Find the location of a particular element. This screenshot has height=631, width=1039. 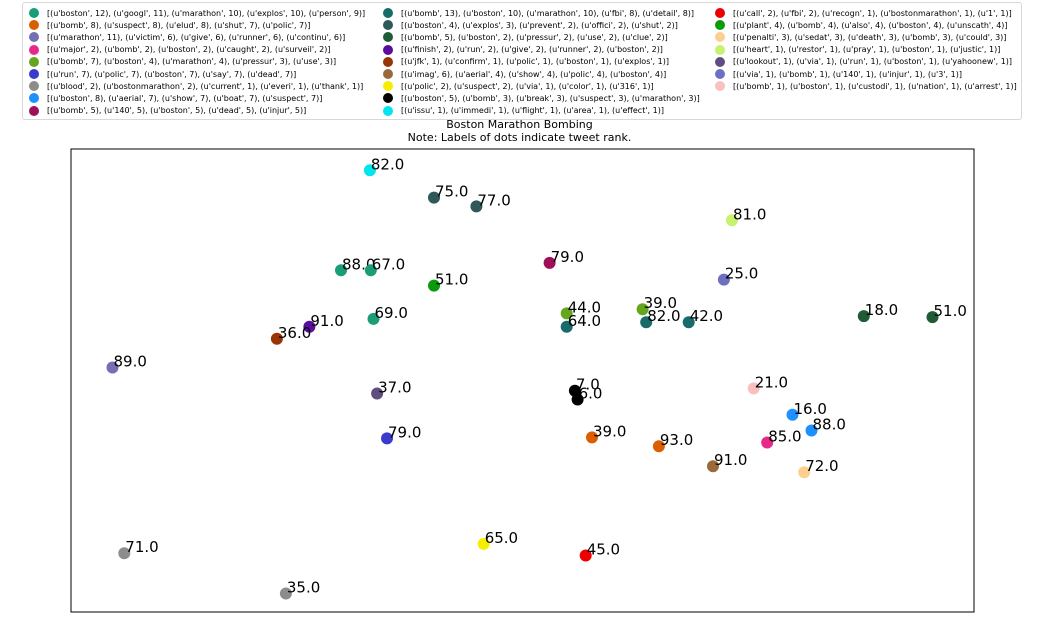

data-point-label: 42.0 is located at coordinates (706, 316).